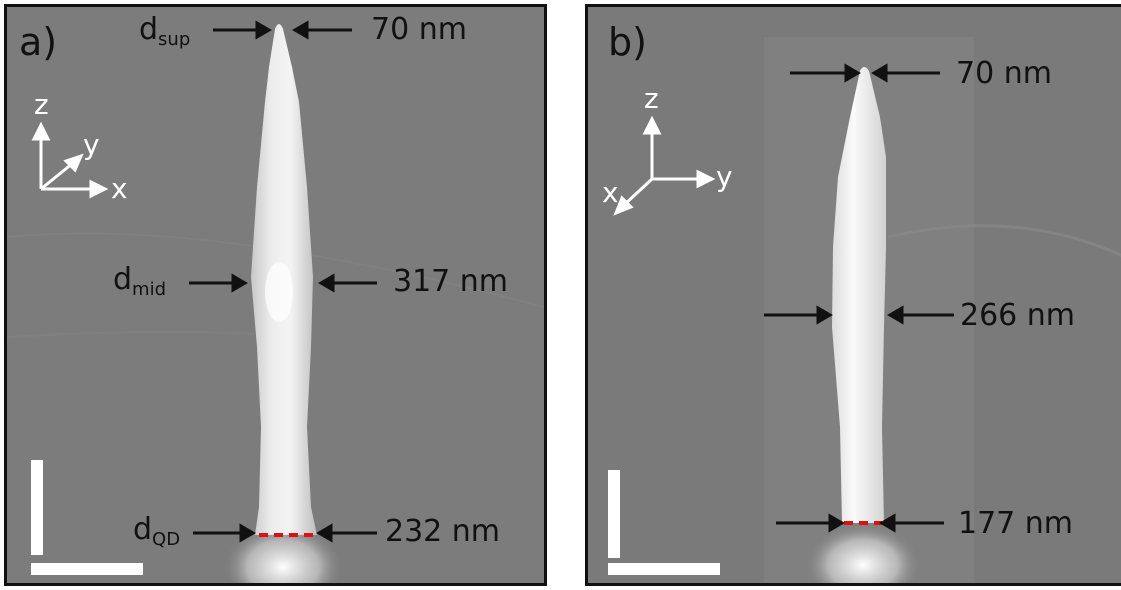 Image resolution: width=1121 pixels, height=590 pixels. I want to click on arrows-b, so click(859, 298).